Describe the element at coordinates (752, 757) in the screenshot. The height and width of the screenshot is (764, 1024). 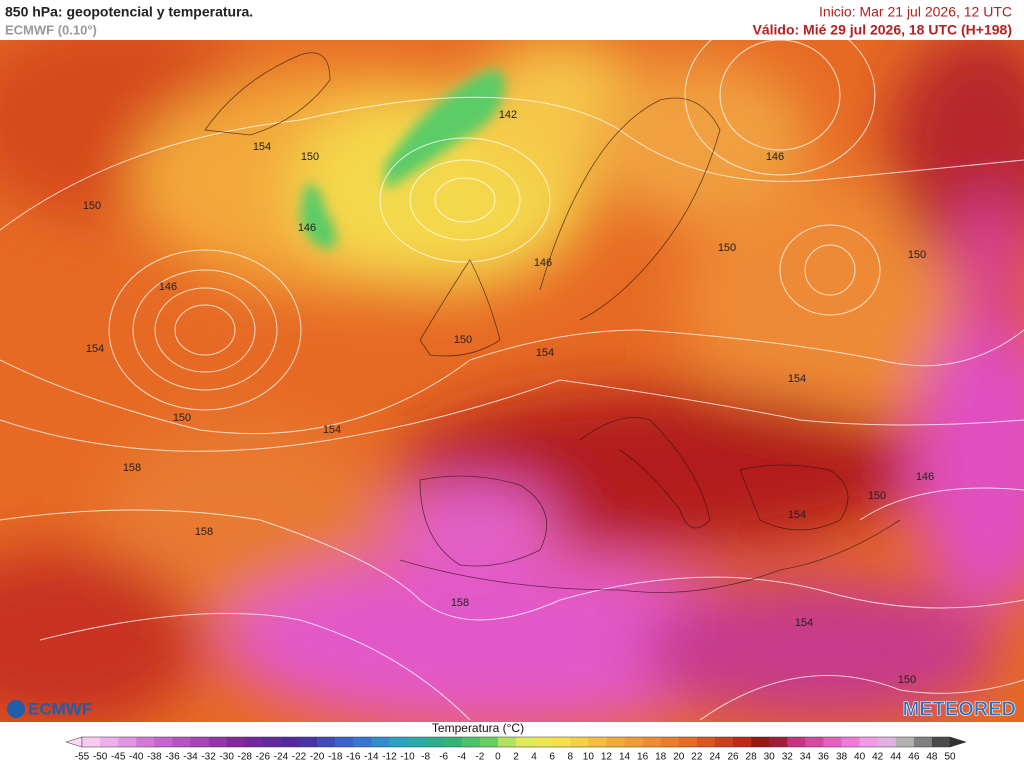
I see `colorbar-tick-label: 28` at that location.